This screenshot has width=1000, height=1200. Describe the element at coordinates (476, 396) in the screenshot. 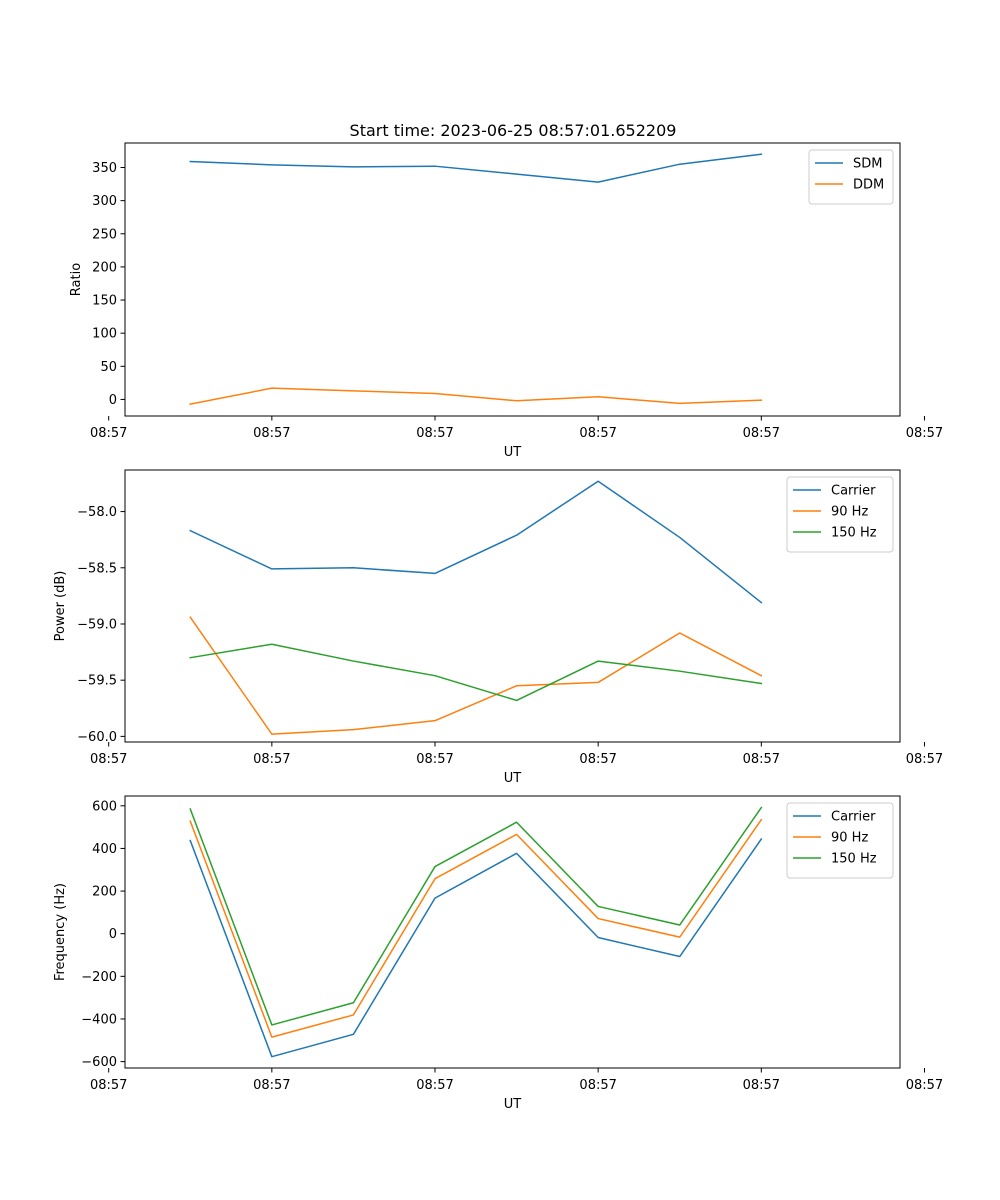

I see `series-line-ddm` at that location.